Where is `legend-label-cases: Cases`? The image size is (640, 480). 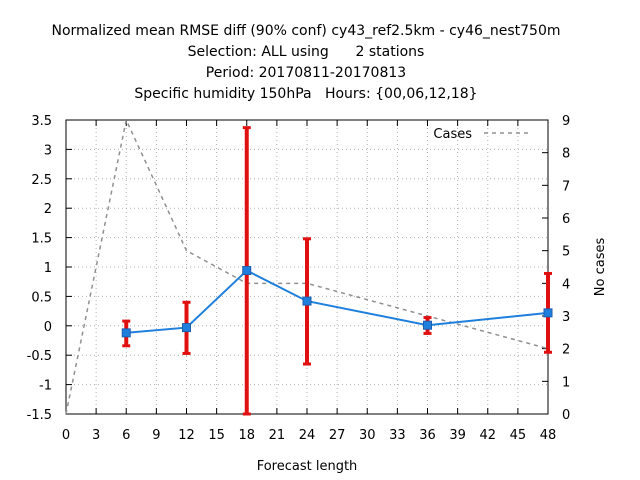
legend-label-cases: Cases is located at coordinates (452, 134).